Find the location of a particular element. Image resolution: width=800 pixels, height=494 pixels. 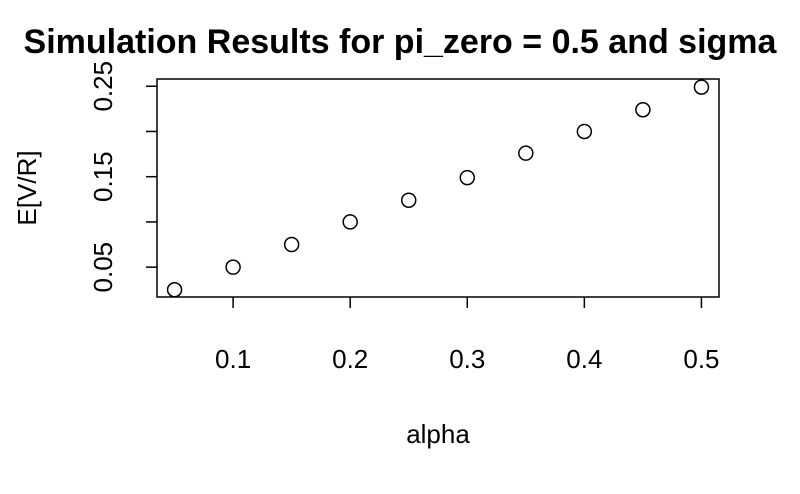

y-tick-label: 0.15 is located at coordinates (103, 176).